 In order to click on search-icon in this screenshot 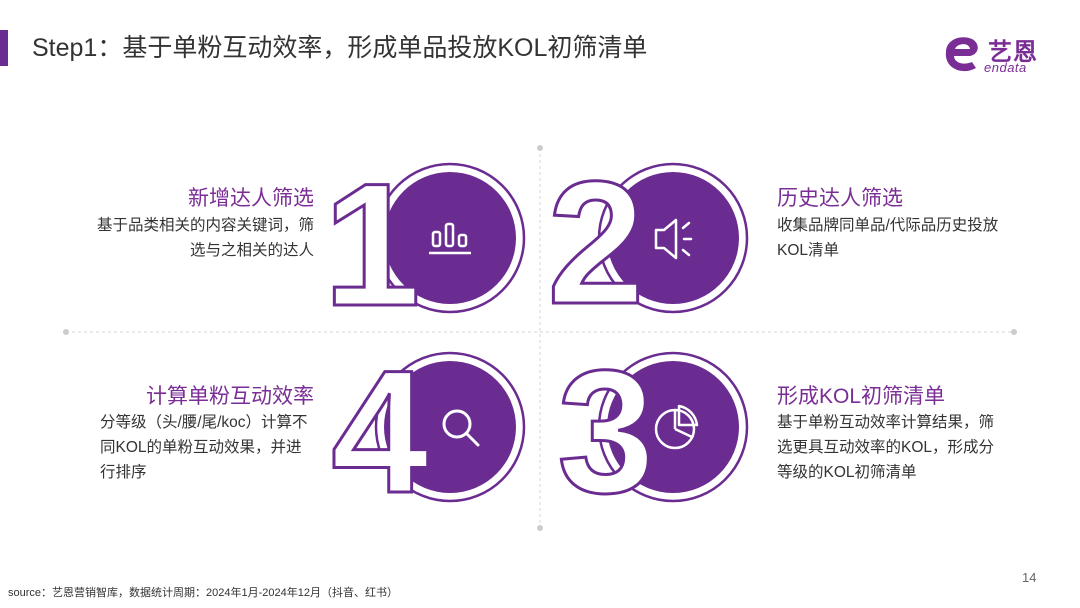, I will do `click(461, 428)`.